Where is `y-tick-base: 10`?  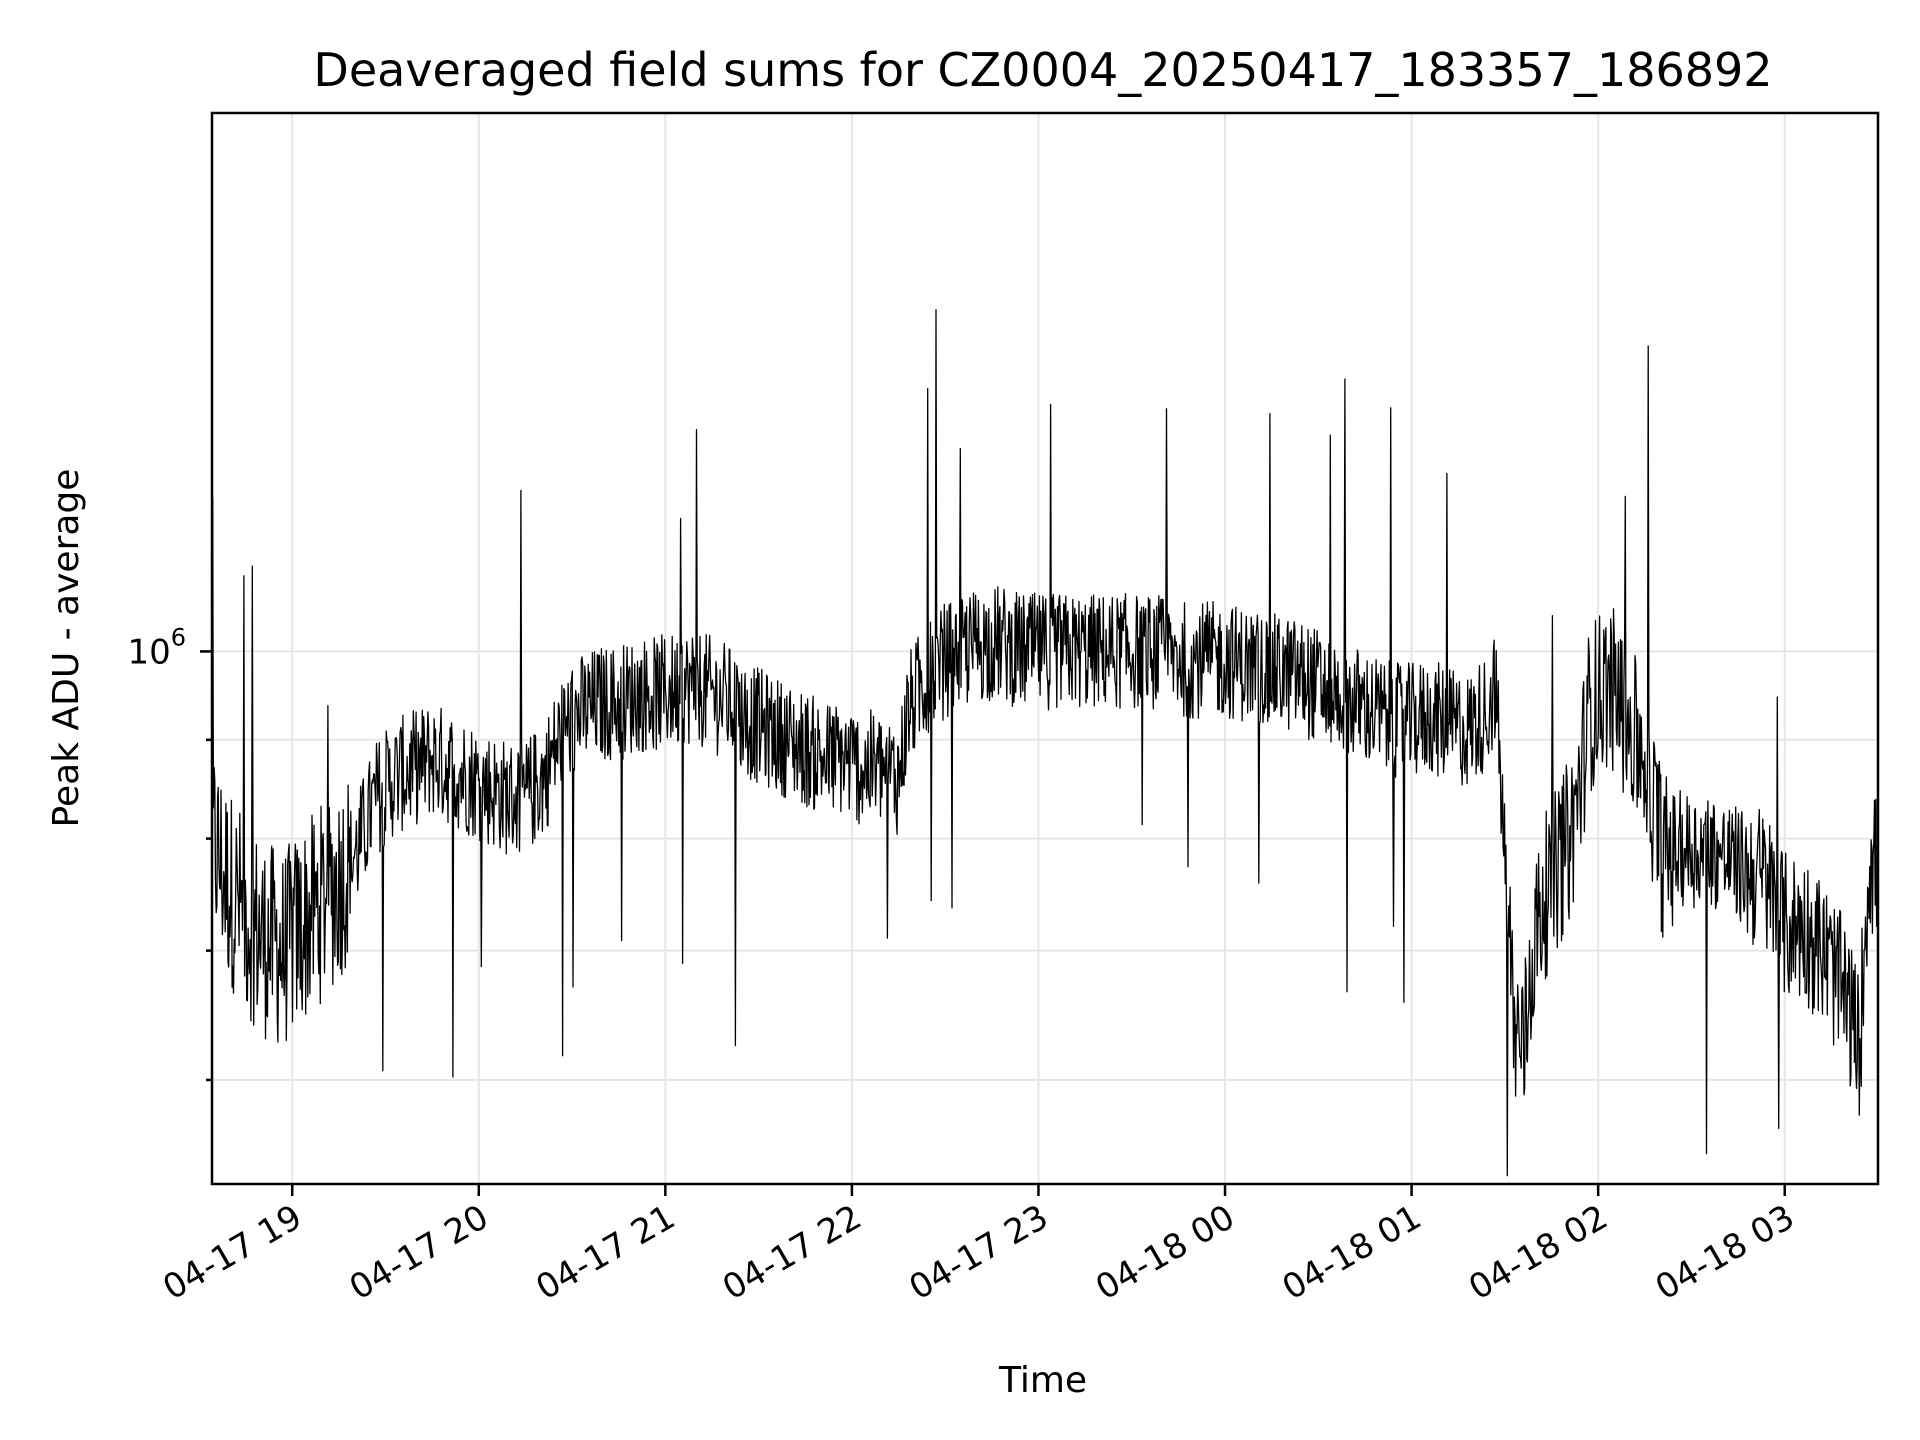
y-tick-base: 10 is located at coordinates (148, 652).